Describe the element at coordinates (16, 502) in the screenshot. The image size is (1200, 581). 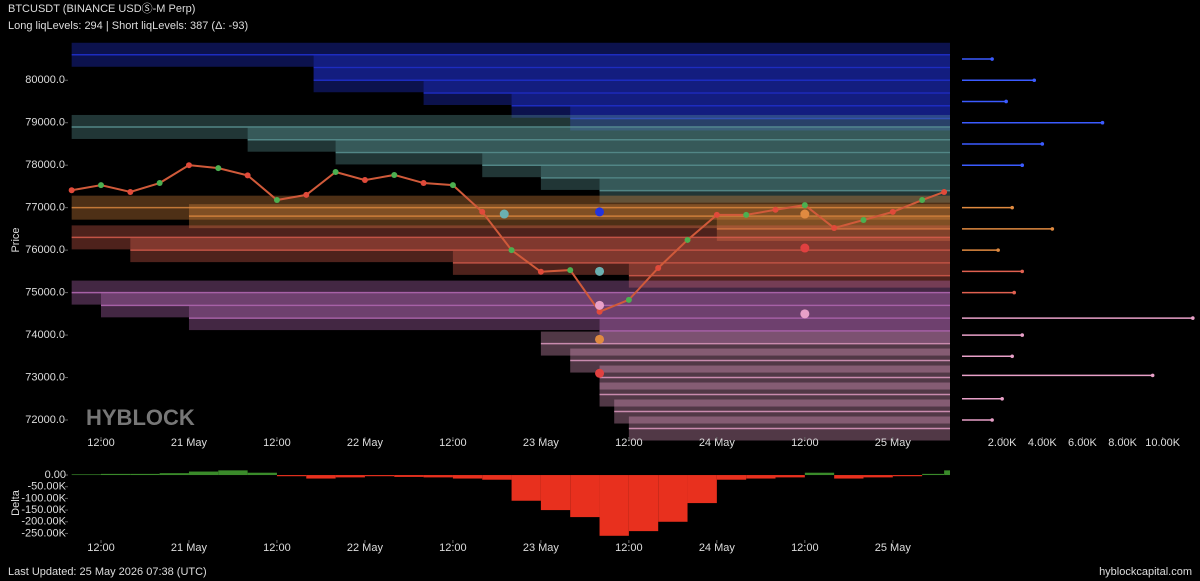
I see `y-axis-label: Delta` at that location.